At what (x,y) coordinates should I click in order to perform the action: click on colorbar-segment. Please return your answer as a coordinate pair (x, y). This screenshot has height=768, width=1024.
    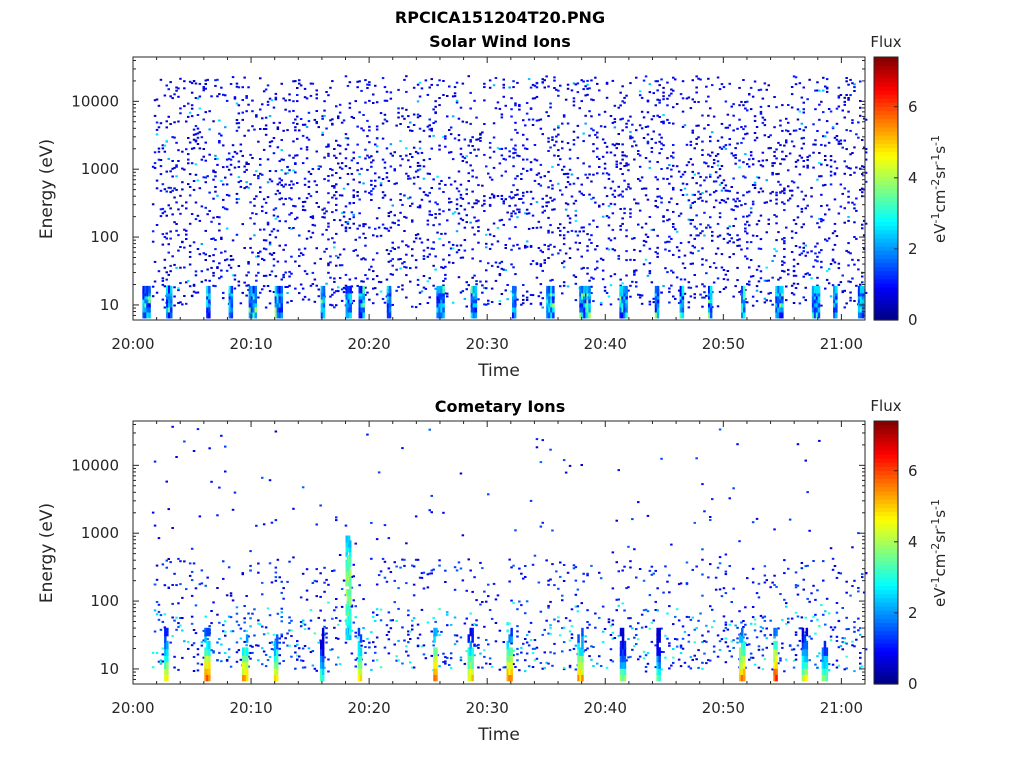
    Looking at the image, I should click on (886, 240).